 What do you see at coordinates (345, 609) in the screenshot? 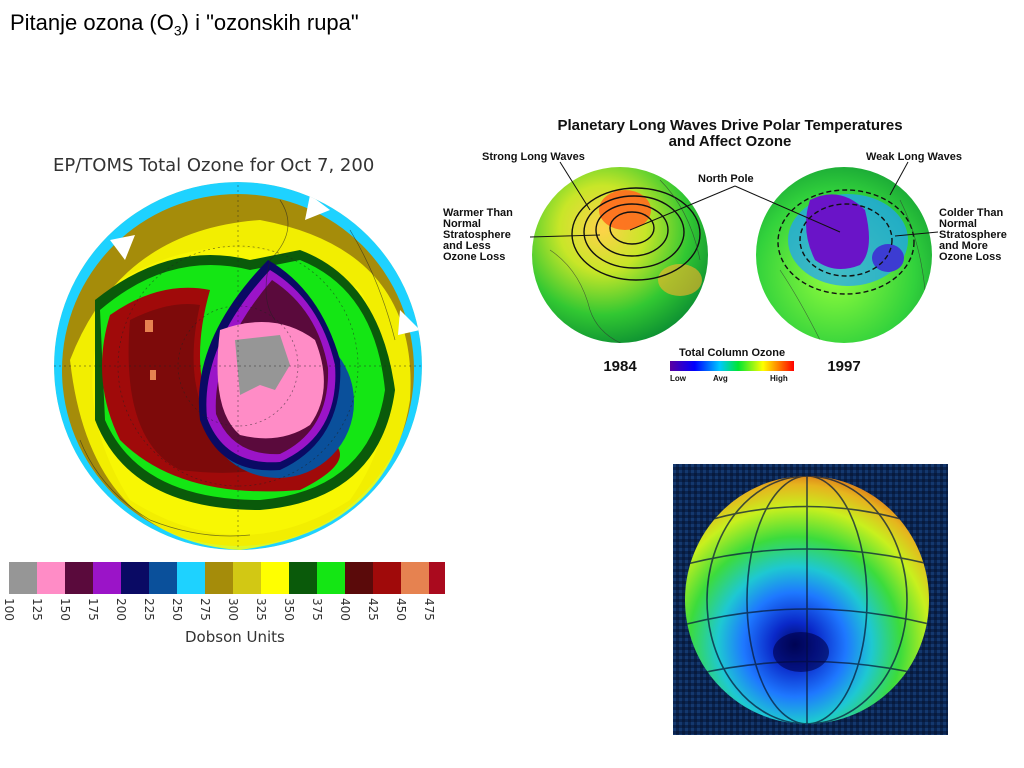
I see `colorbar-tick: 400` at bounding box center [345, 609].